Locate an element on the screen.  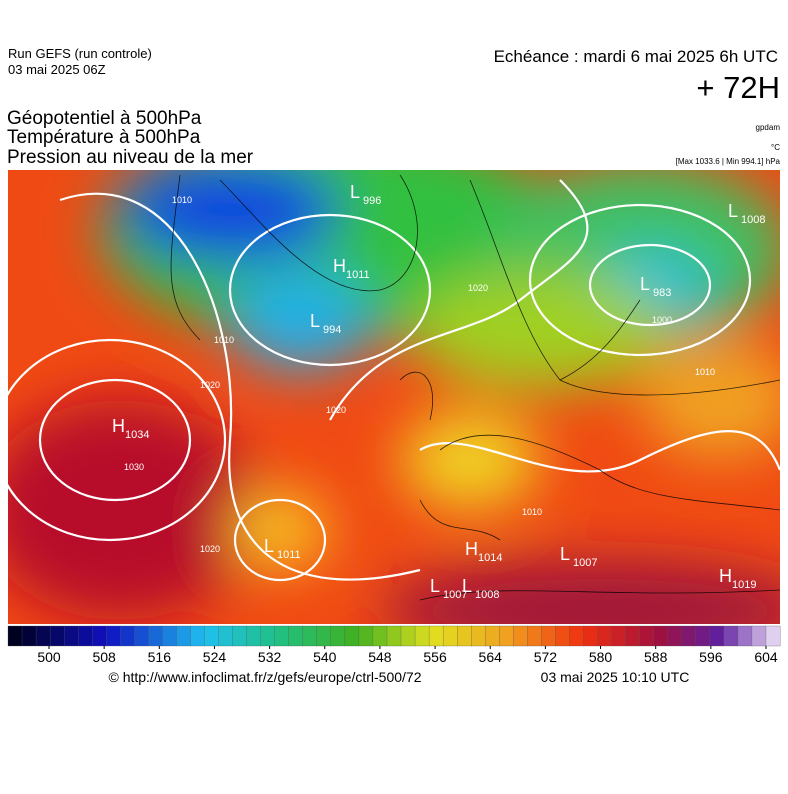
colorbar-label: 588 is located at coordinates (656, 657).